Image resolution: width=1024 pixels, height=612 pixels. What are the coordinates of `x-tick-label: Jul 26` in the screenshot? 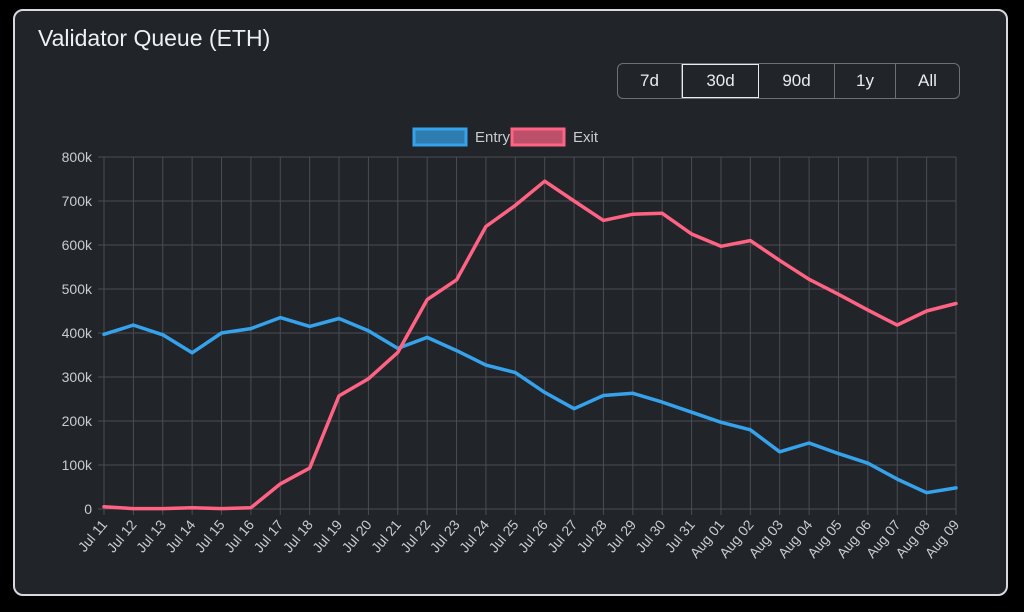 It's located at (533, 535).